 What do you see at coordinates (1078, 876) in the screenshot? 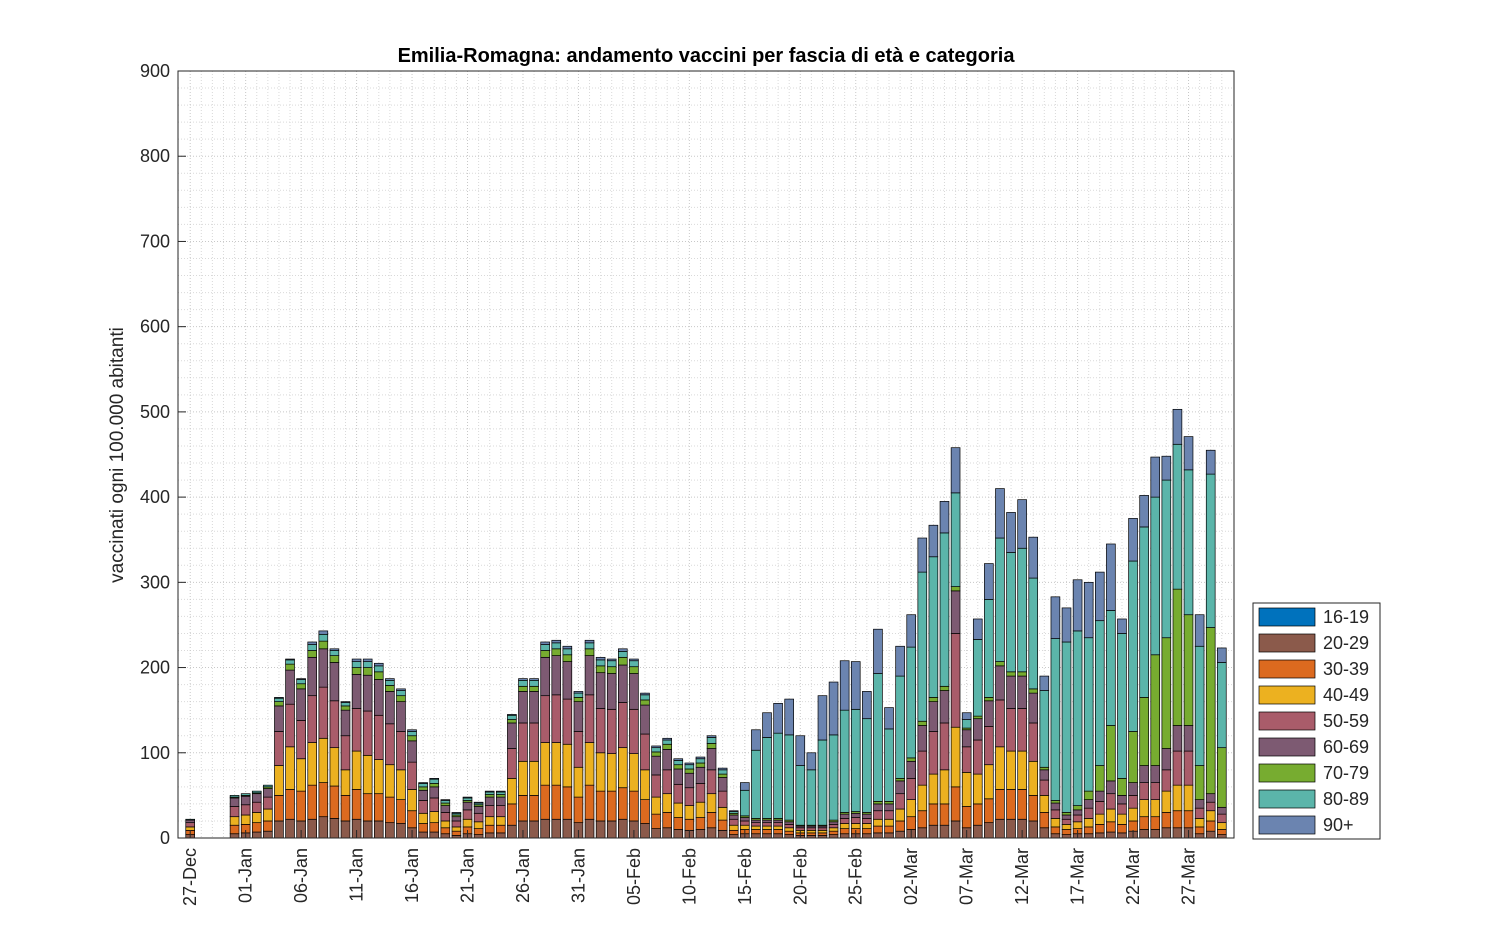
I see `x-tick-label: 17-Mar` at bounding box center [1078, 876].